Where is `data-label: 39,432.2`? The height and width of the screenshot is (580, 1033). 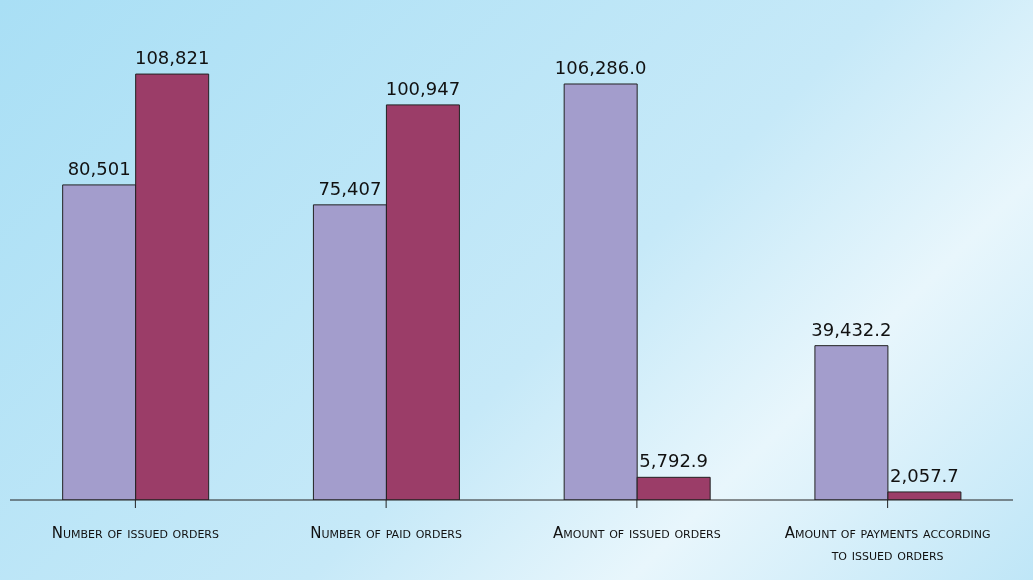 data-label: 39,432.2 is located at coordinates (851, 329).